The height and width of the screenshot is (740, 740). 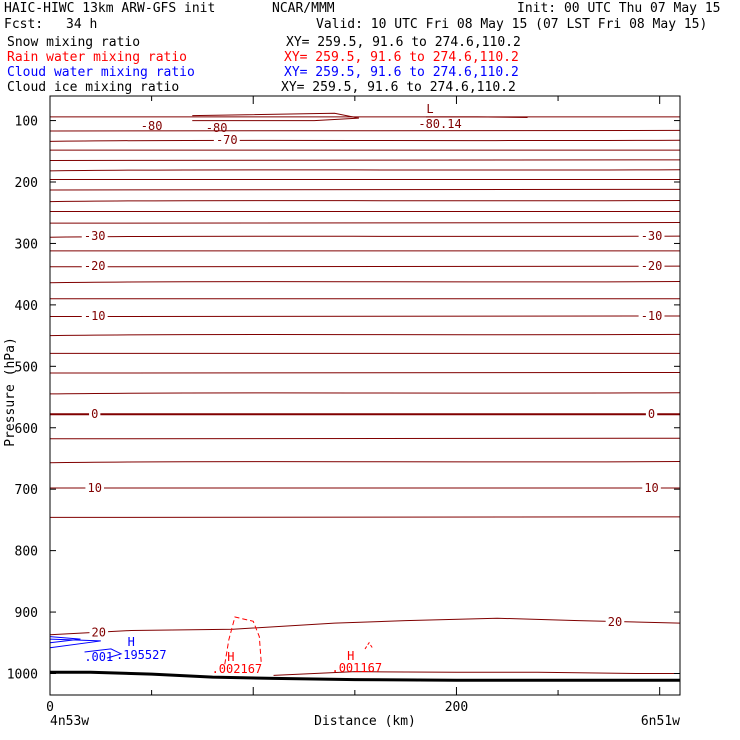 I want to click on y-tick-label: 600, so click(x=26, y=429).